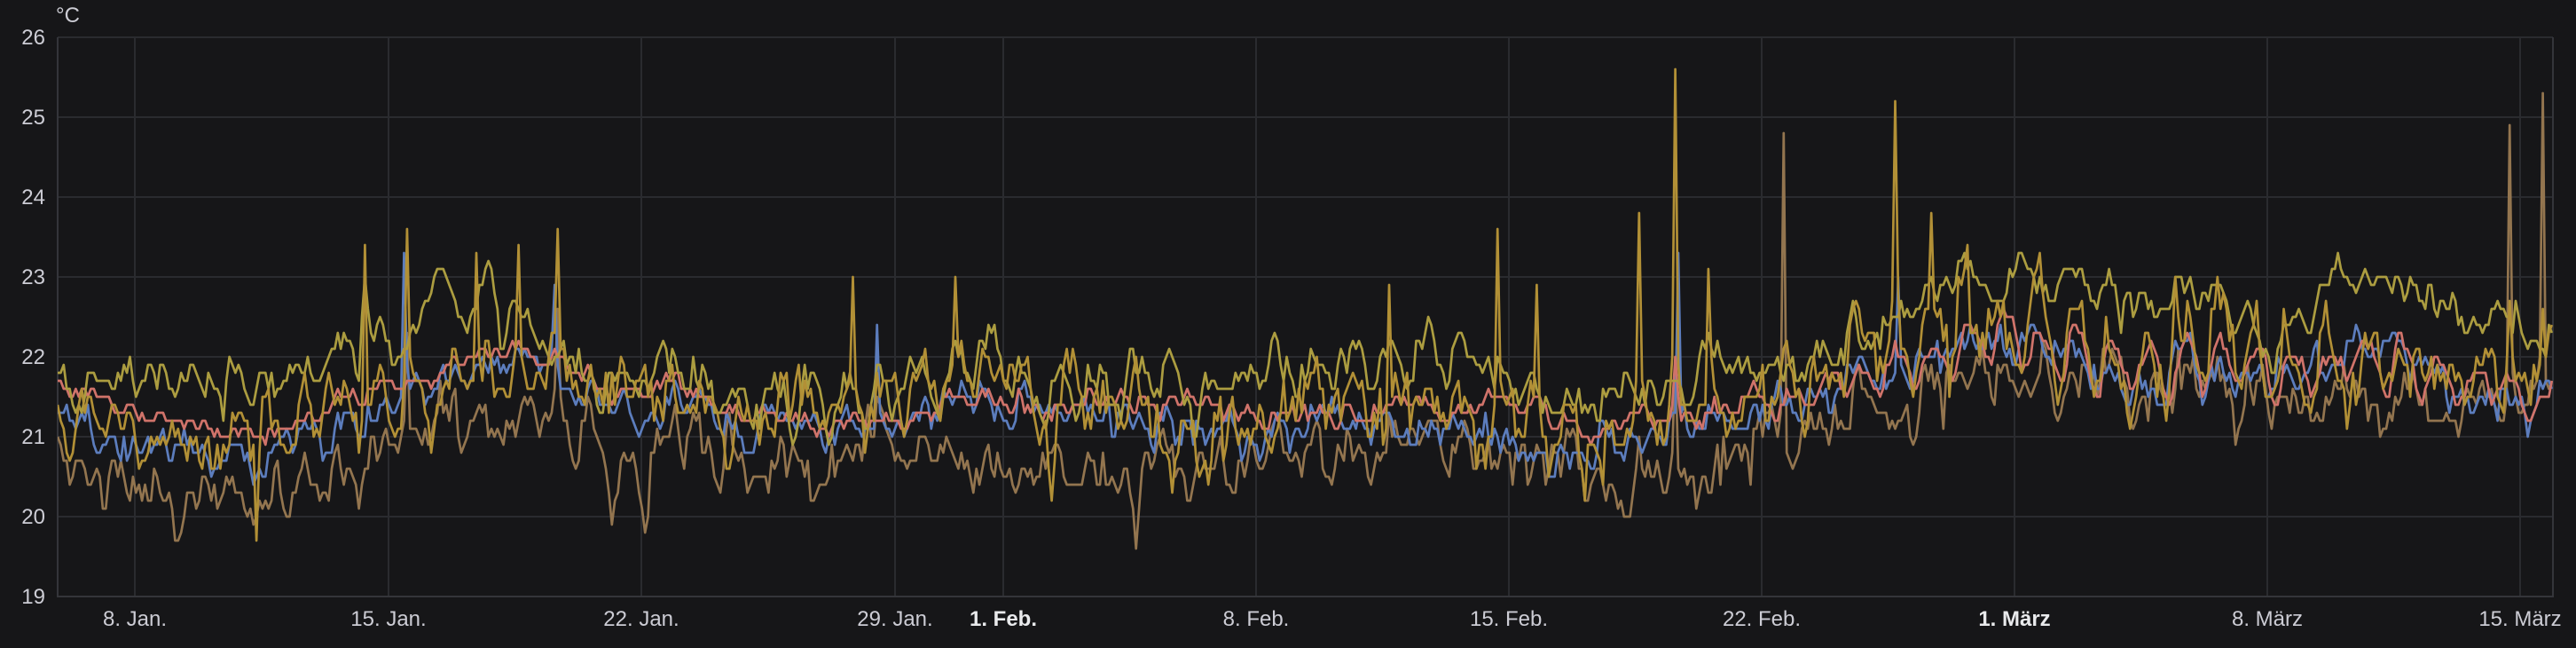  What do you see at coordinates (1256, 619) in the screenshot?
I see `svg-text: 8. Feb.` at bounding box center [1256, 619].